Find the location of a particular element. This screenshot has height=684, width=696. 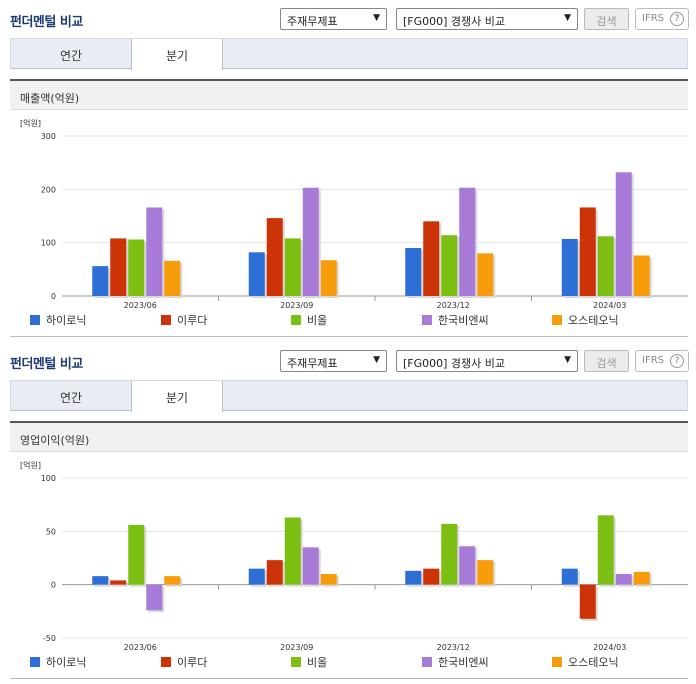

y-tick-label: -50 is located at coordinates (49, 638).